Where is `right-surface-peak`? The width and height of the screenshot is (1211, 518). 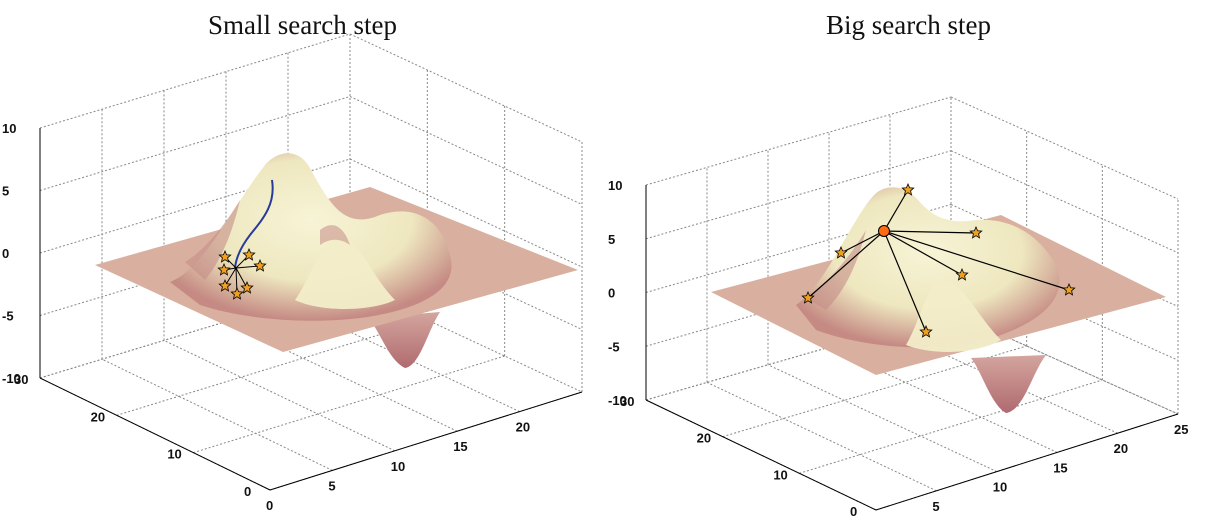
right-surface-peak is located at coordinates (928, 267).